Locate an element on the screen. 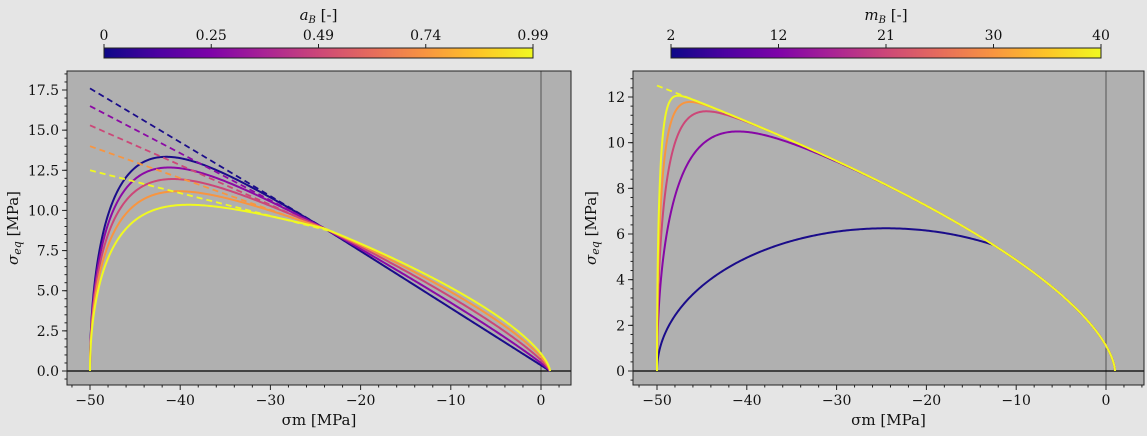  colorbar-tick-label: 12 is located at coordinates (779, 36).